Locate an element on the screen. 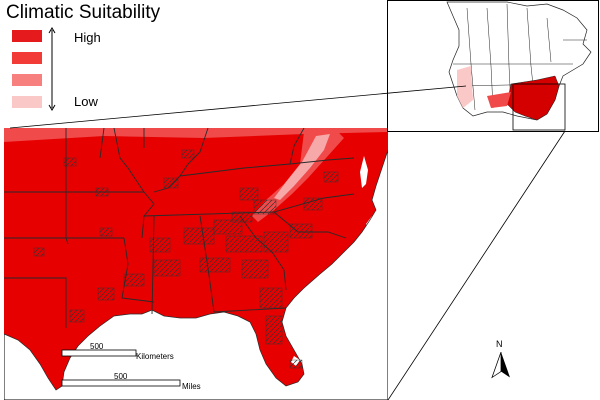 This screenshot has width=600, height=400. inset-highlight-box is located at coordinates (539, 107).